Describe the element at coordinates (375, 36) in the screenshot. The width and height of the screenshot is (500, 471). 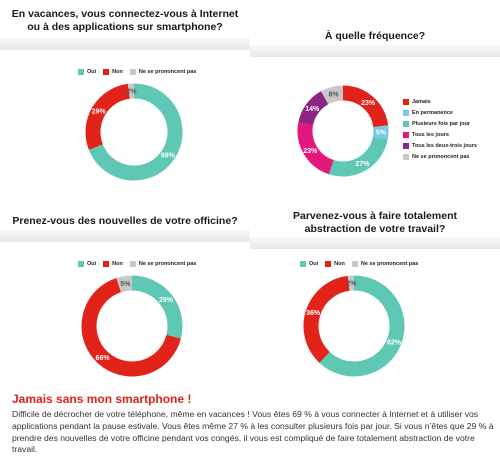
I see `chart-title: À quelle fréquence?` at that location.